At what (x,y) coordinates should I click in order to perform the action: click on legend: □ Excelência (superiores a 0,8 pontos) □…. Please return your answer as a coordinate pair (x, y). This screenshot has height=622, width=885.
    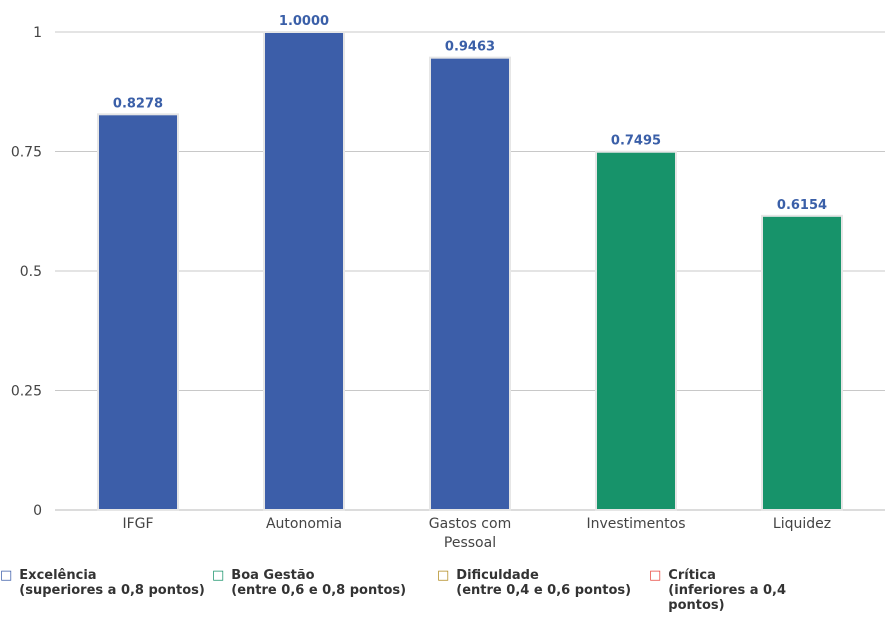
    Looking at the image, I should click on (442, 595).